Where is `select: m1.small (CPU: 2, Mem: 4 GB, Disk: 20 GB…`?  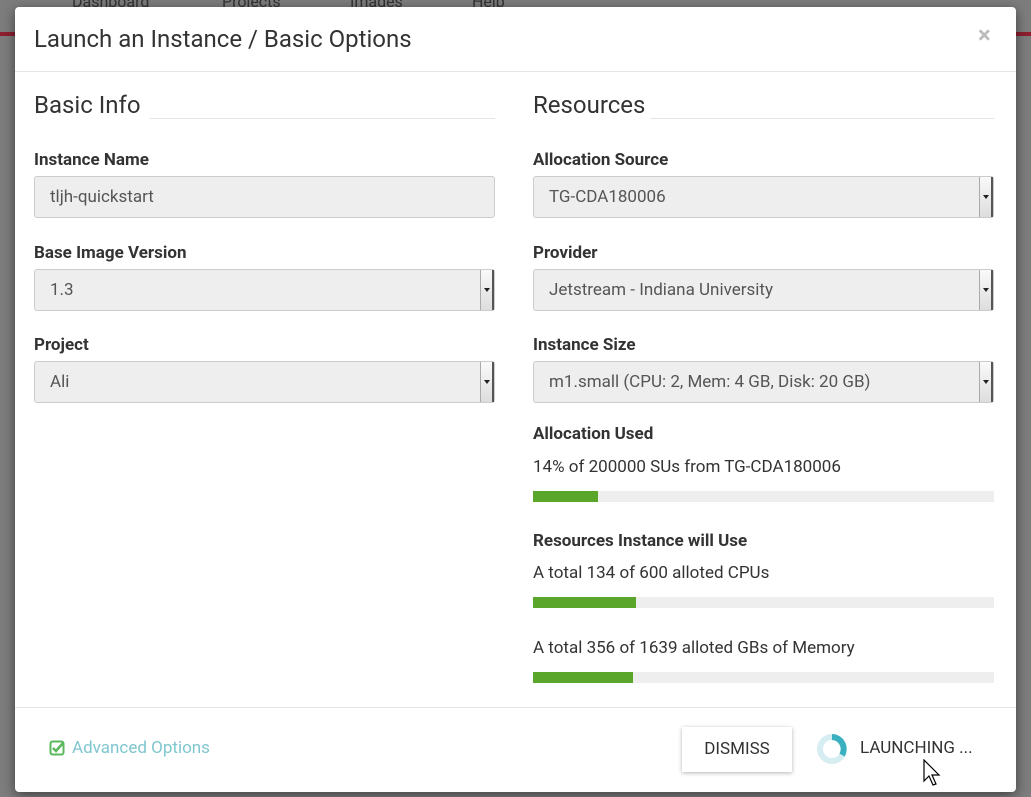
select: m1.small (CPU: 2, Mem: 4 GB, Disk: 20 GB… is located at coordinates (763, 382).